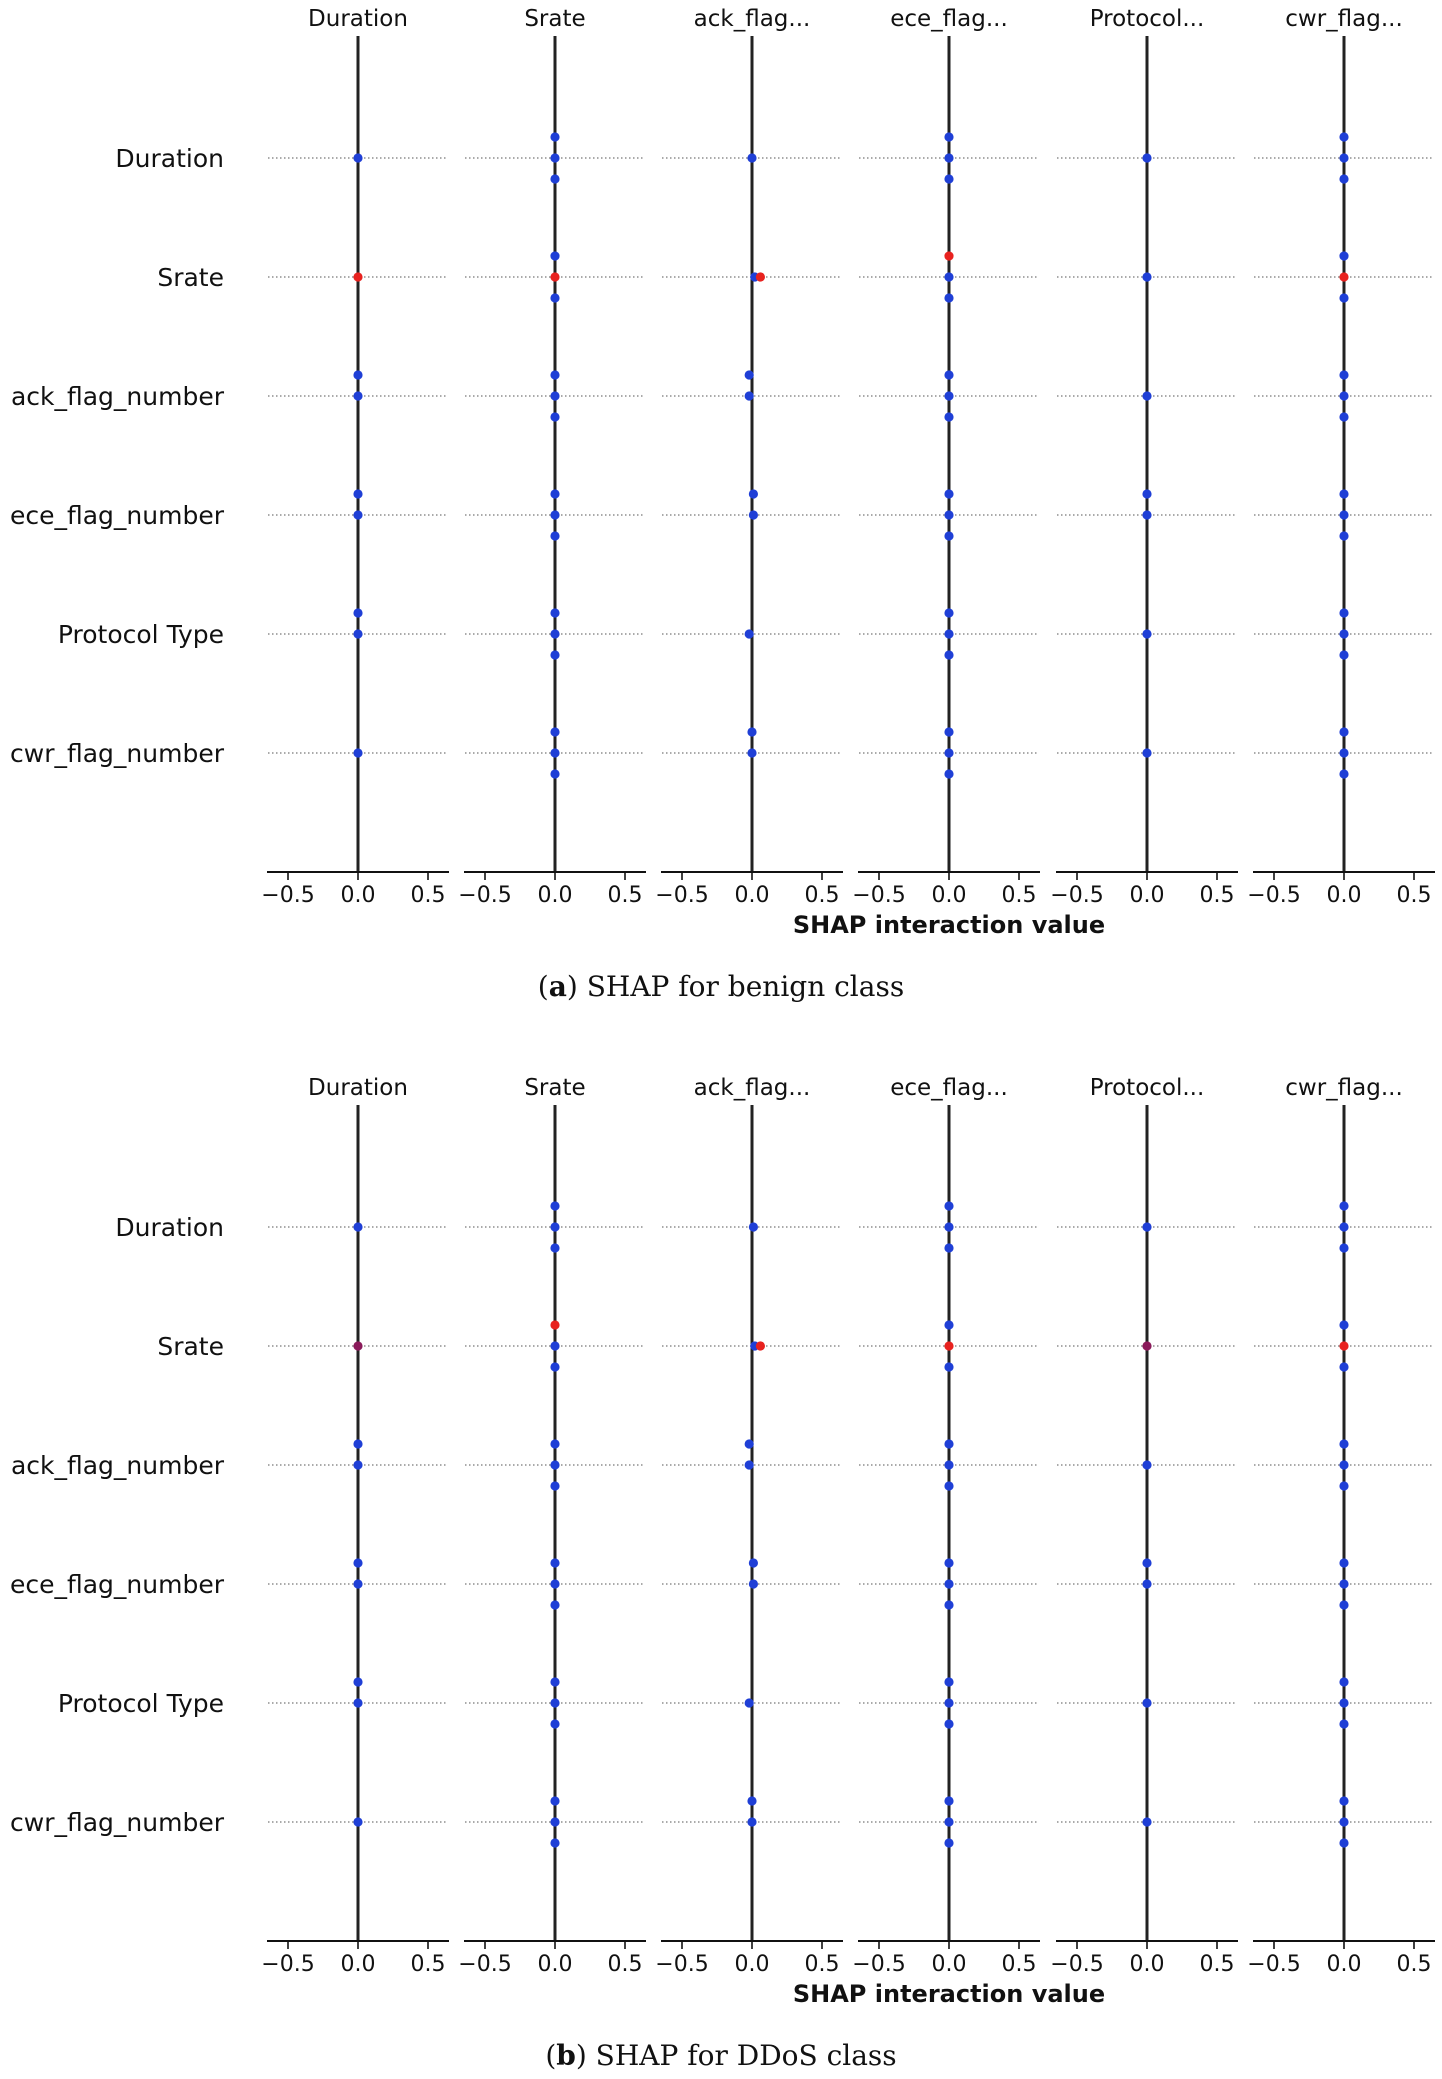  I want to click on row-label-4: Protocol Type, so click(141, 634).